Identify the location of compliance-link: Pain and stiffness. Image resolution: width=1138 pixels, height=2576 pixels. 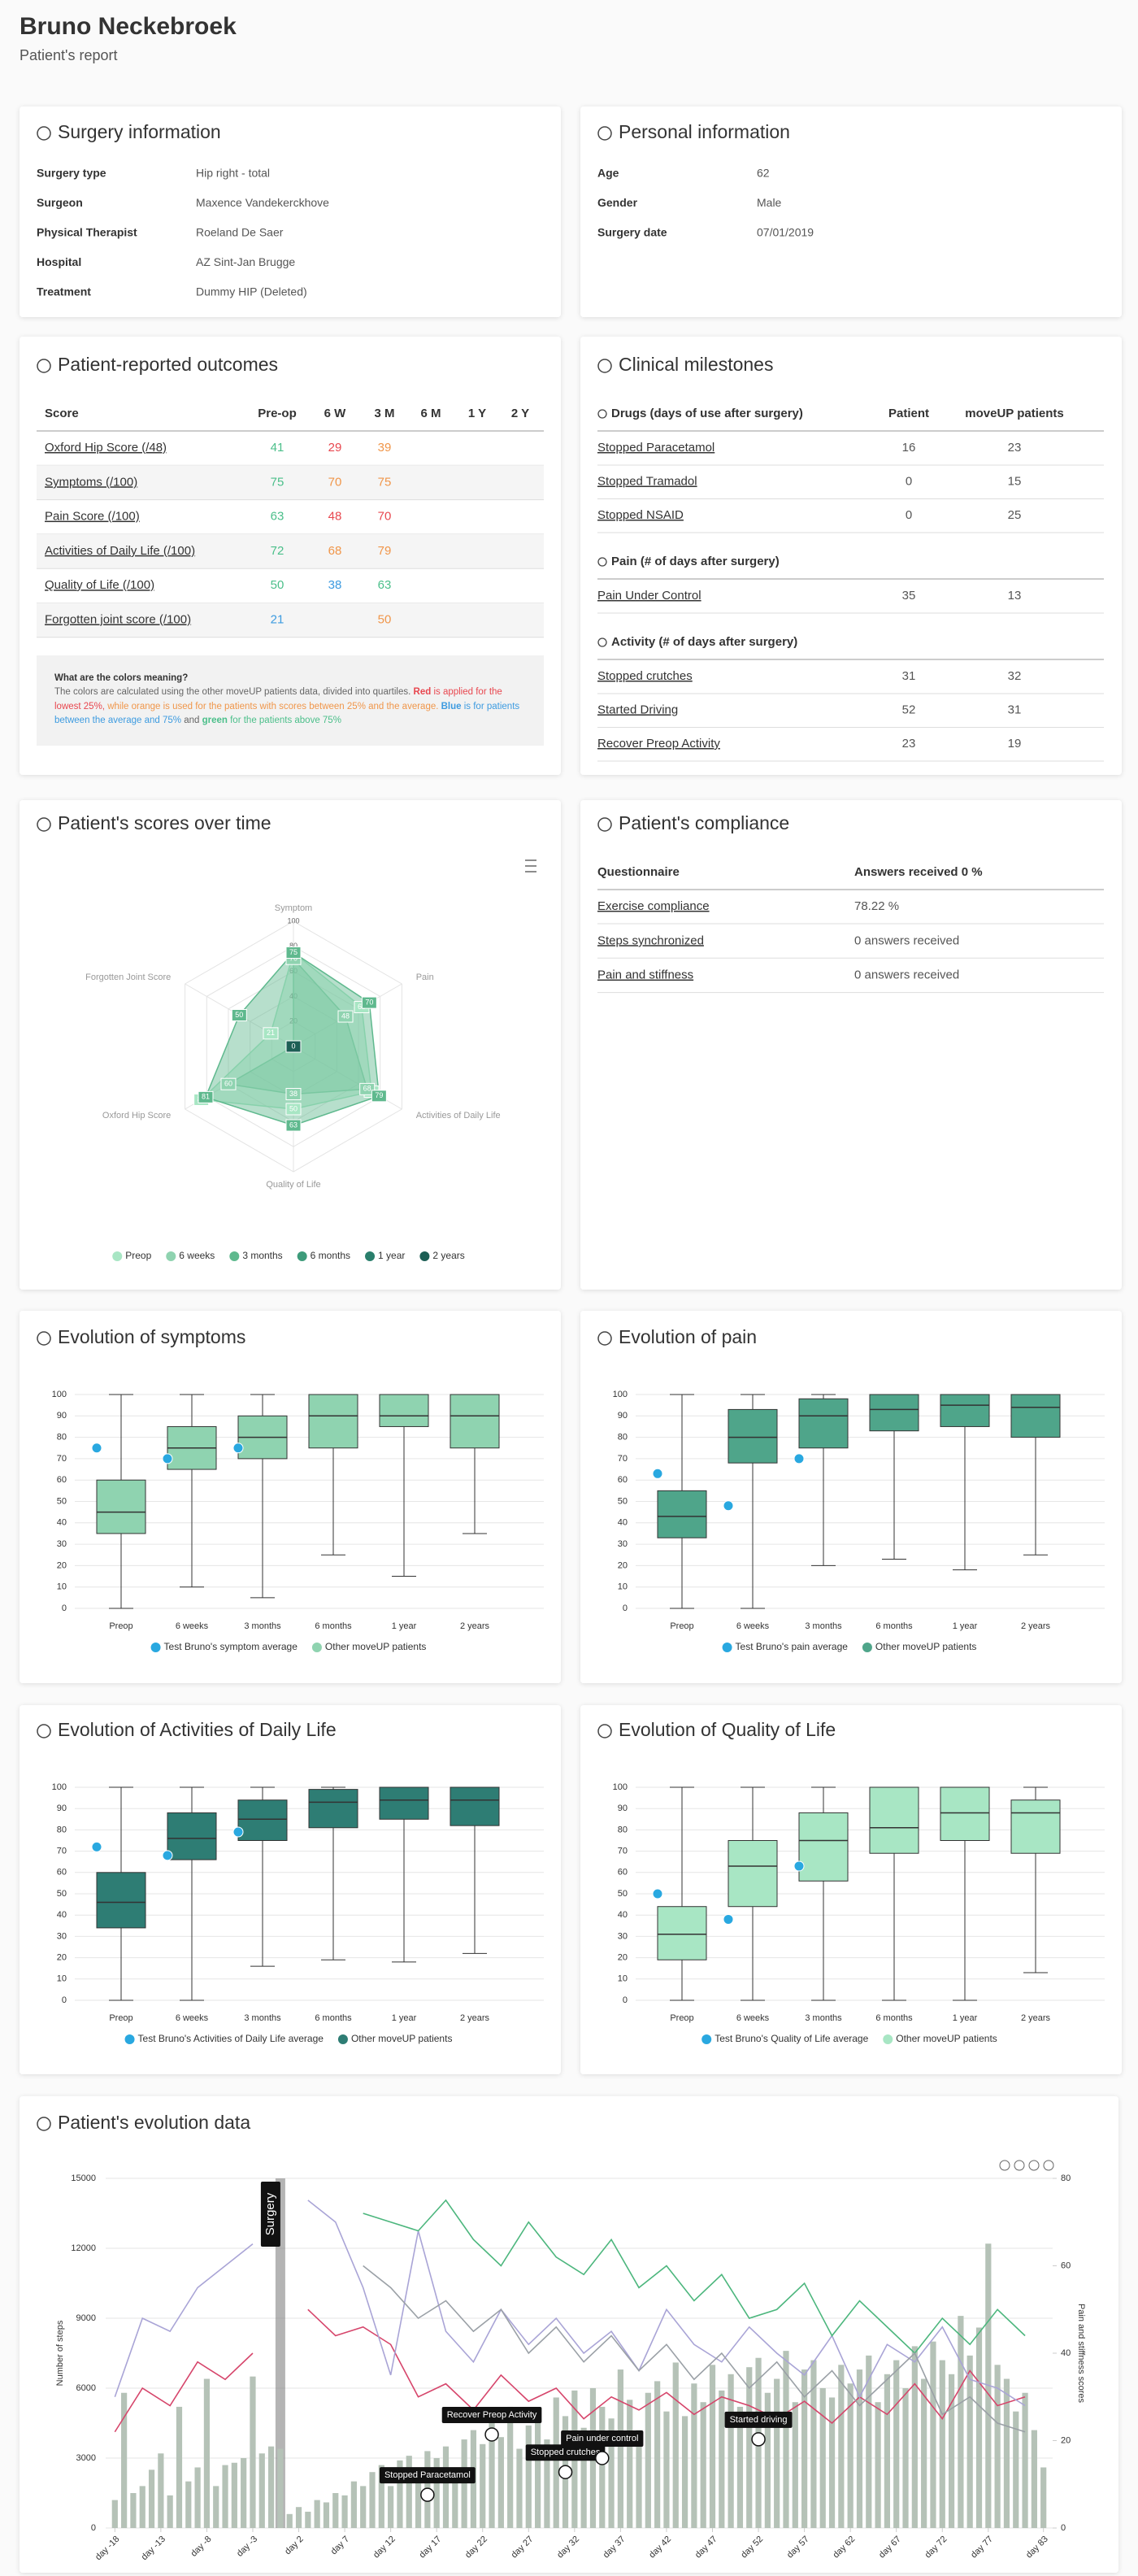
(645, 975).